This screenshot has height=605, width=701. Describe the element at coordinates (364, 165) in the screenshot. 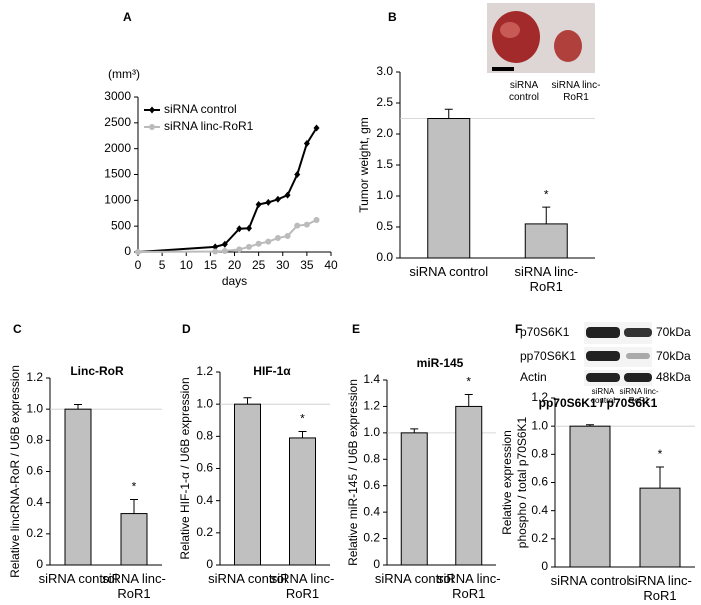

I see `y-axis-label: Tumor weight, gm` at that location.